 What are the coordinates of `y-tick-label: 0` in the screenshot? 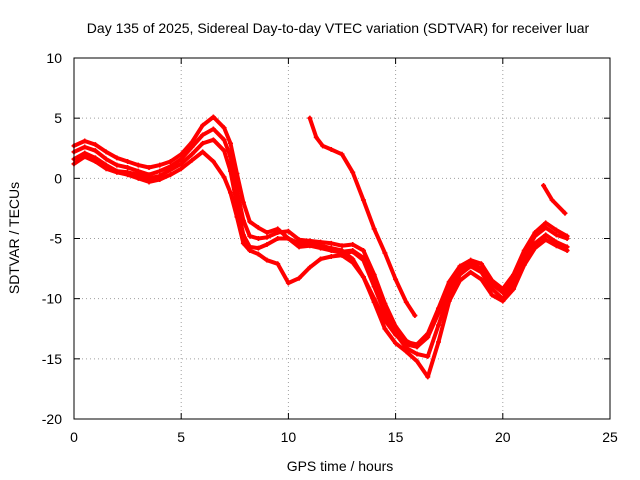 It's located at (58, 178).